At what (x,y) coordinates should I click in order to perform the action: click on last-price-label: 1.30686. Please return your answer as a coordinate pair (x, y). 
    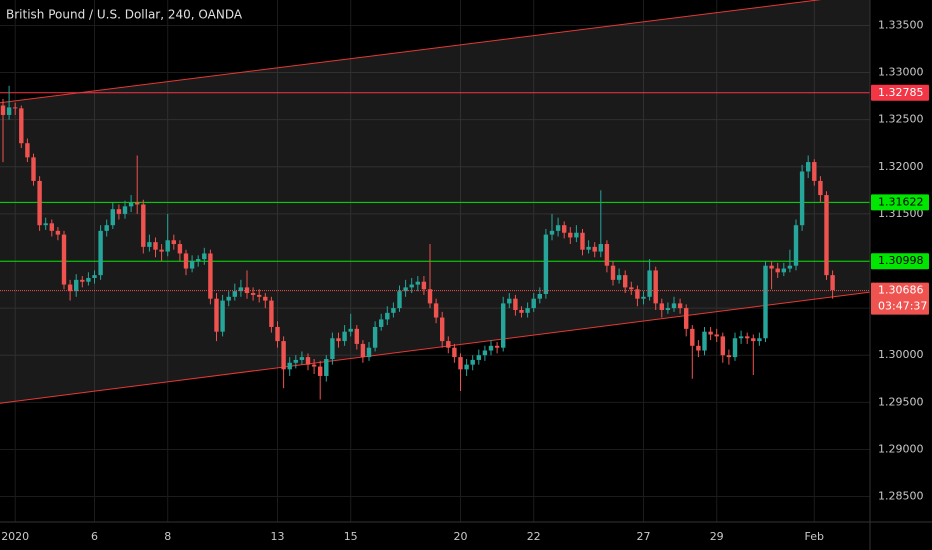
    Looking at the image, I should click on (901, 290).